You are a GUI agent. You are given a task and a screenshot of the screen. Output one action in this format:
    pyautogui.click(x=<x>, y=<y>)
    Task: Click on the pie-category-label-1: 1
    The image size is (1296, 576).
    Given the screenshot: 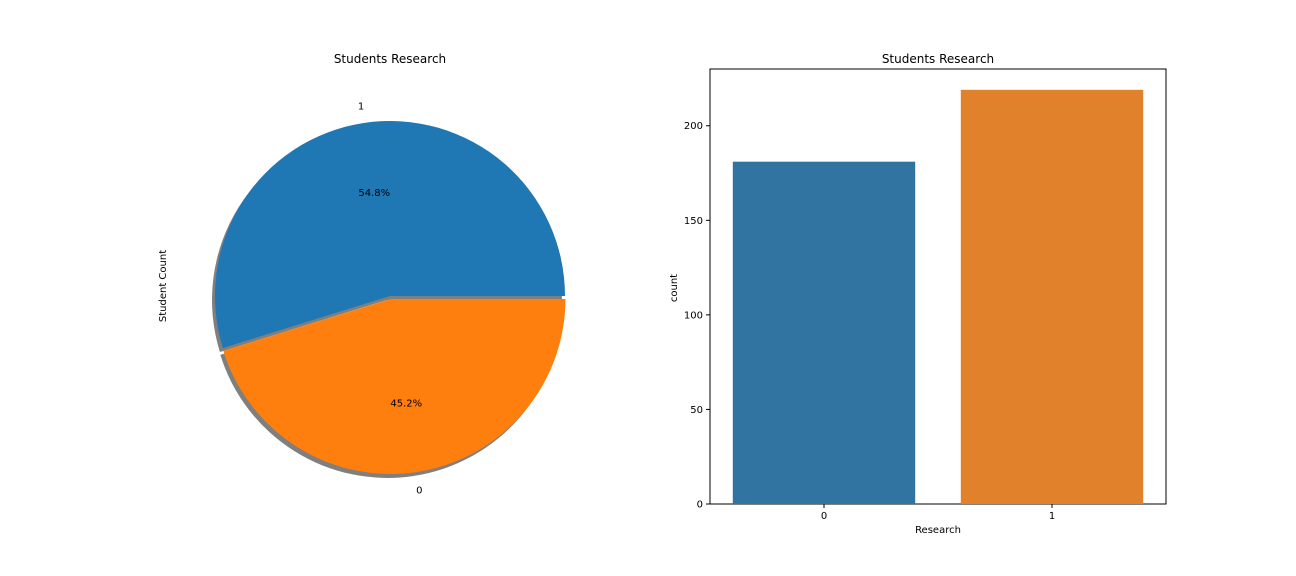 What is the action you would take?
    pyautogui.click(x=361, y=107)
    